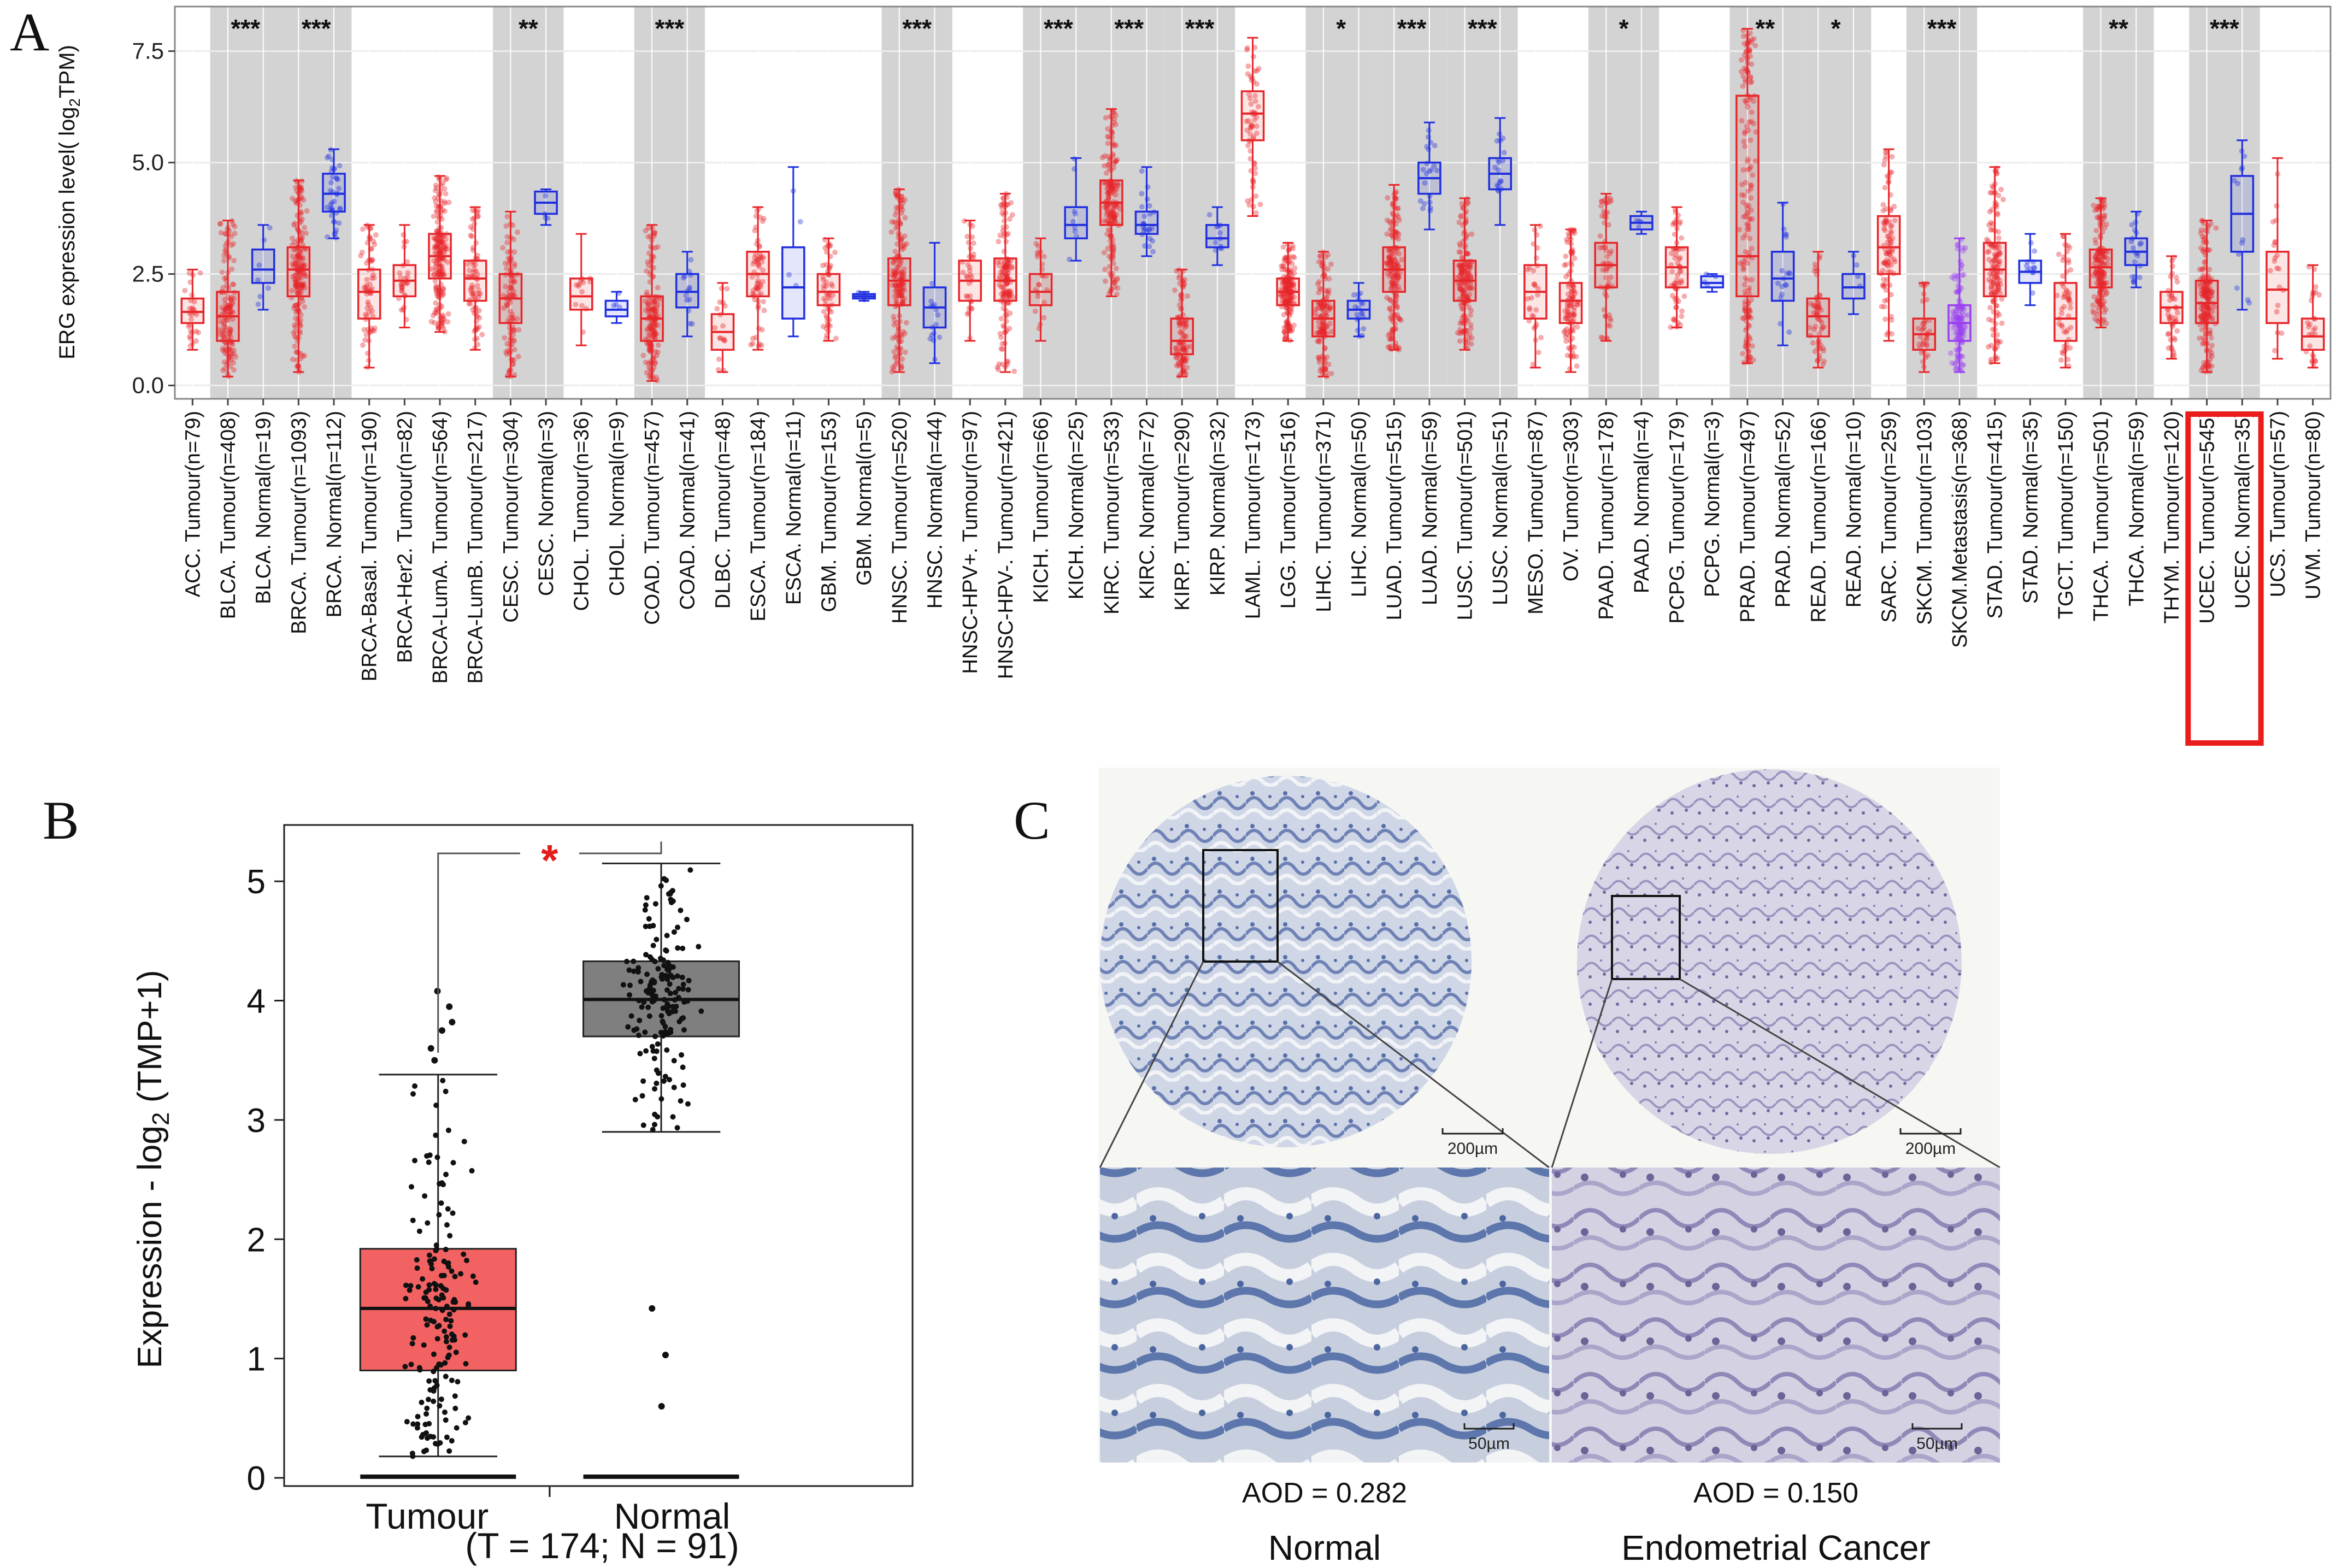 This screenshot has height=1568, width=2336. What do you see at coordinates (440, 547) in the screenshot?
I see `category-label: BRCA-LumA. Tumour(n=564)` at bounding box center [440, 547].